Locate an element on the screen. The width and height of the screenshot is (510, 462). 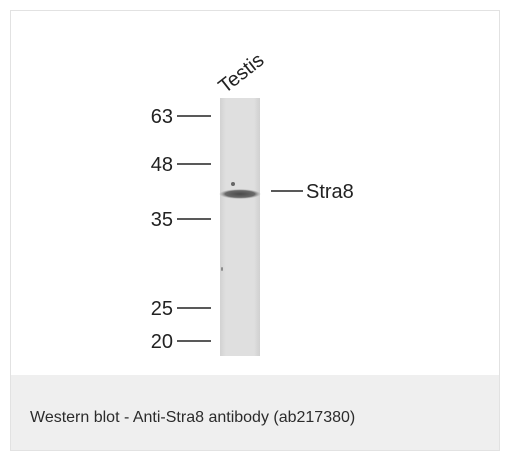
marker-label-25: 25 is located at coordinates (162, 309).